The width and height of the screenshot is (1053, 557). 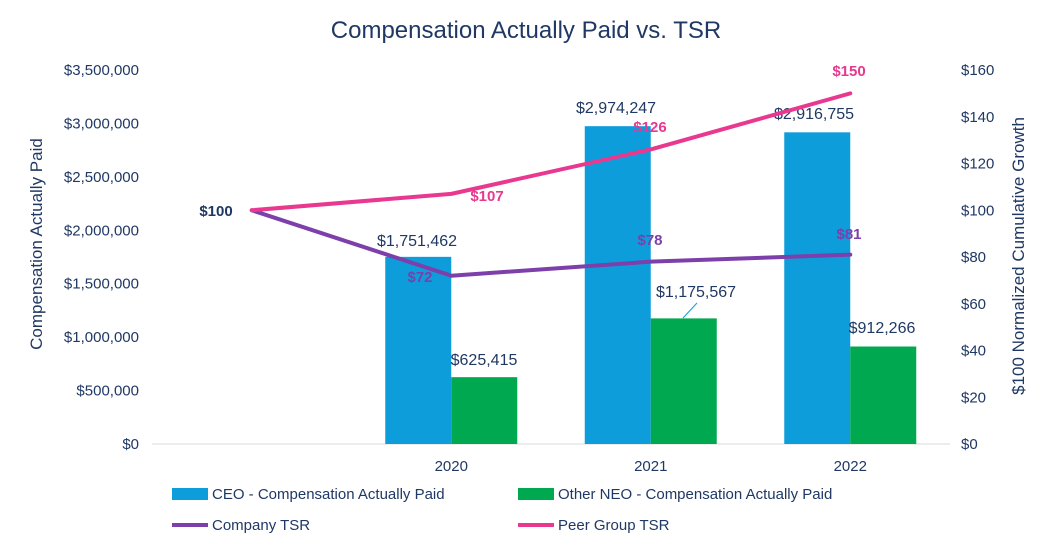 I want to click on legend-label: Other NEO - Compensation Actually Paid, so click(x=695, y=494).